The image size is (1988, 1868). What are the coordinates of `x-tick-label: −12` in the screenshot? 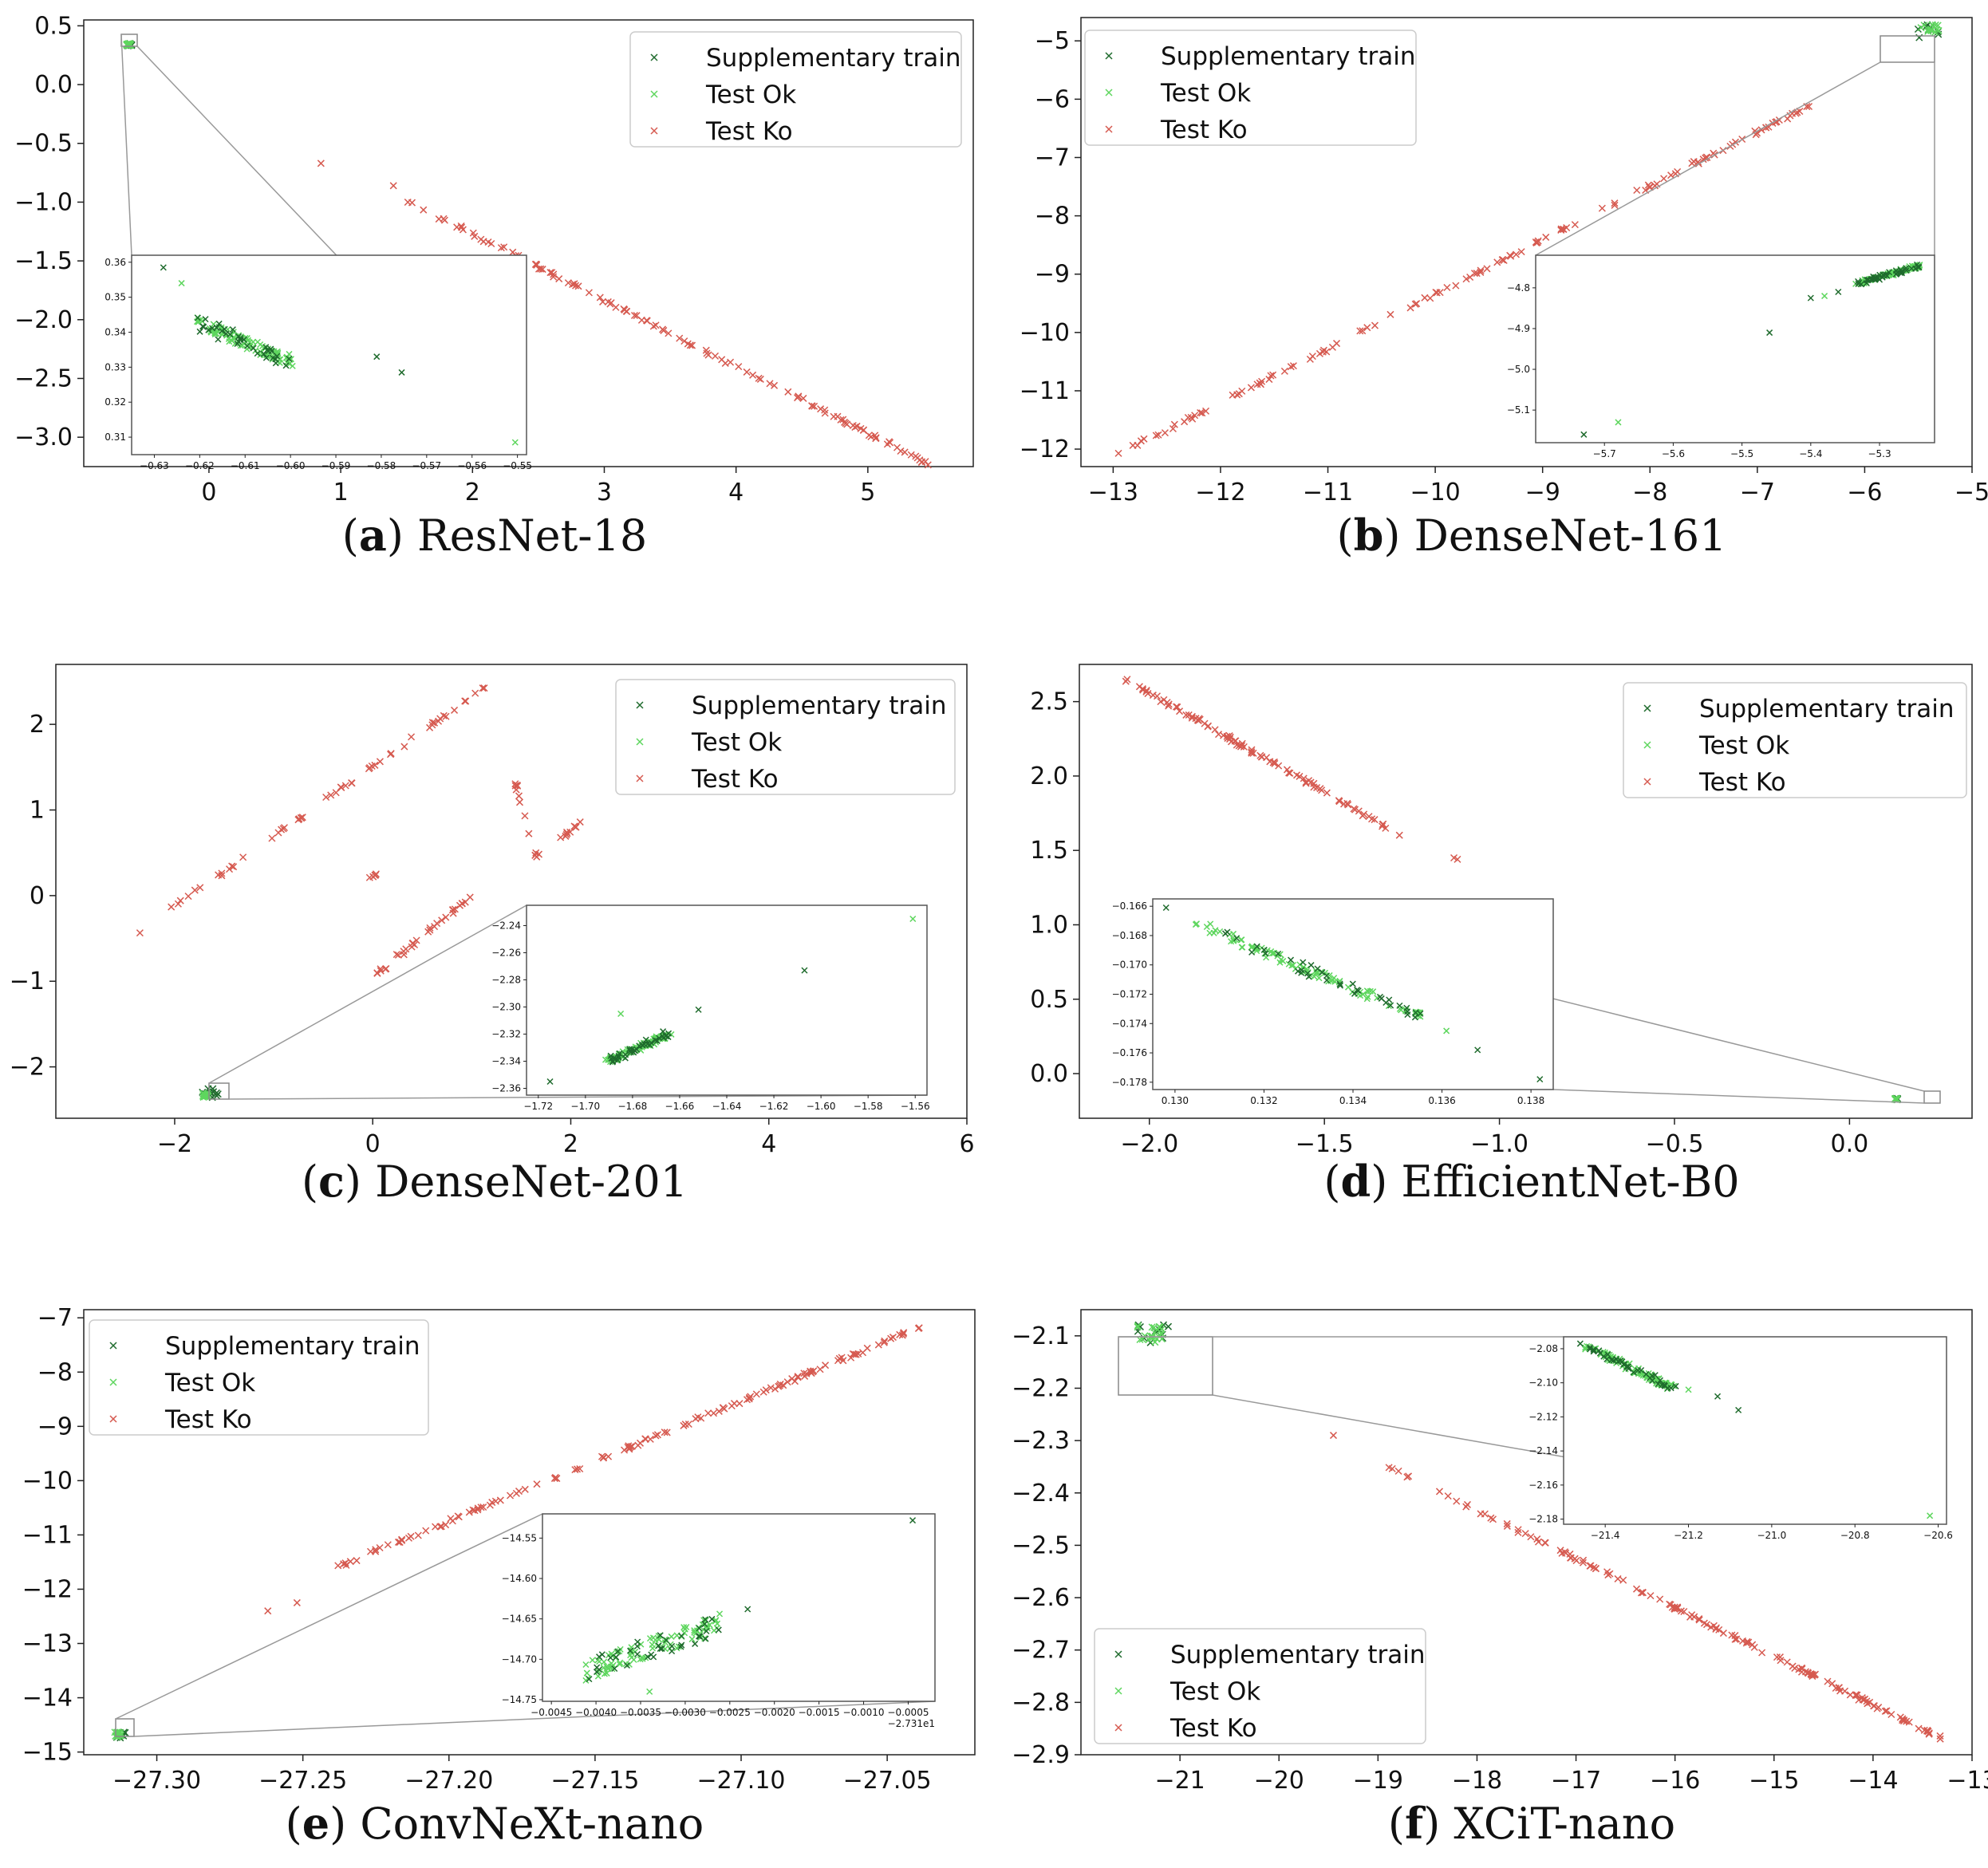 It's located at (1220, 492).